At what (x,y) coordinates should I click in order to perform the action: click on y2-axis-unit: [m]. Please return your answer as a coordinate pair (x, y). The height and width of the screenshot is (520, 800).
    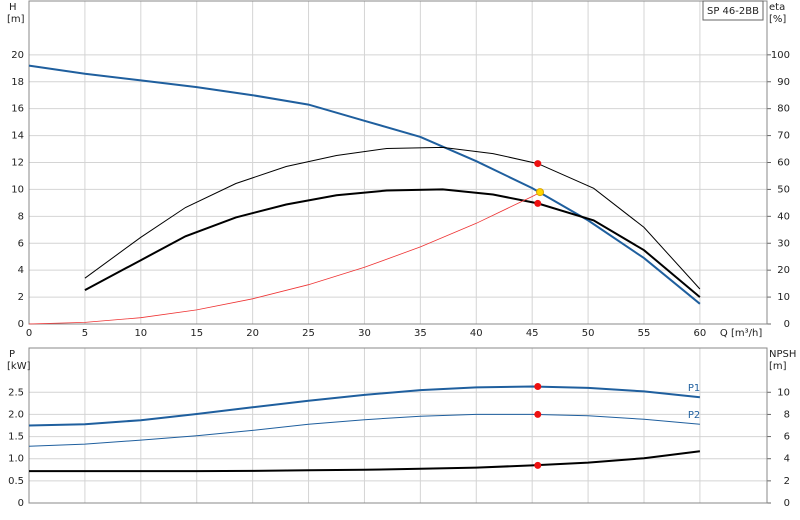
    Looking at the image, I should click on (778, 366).